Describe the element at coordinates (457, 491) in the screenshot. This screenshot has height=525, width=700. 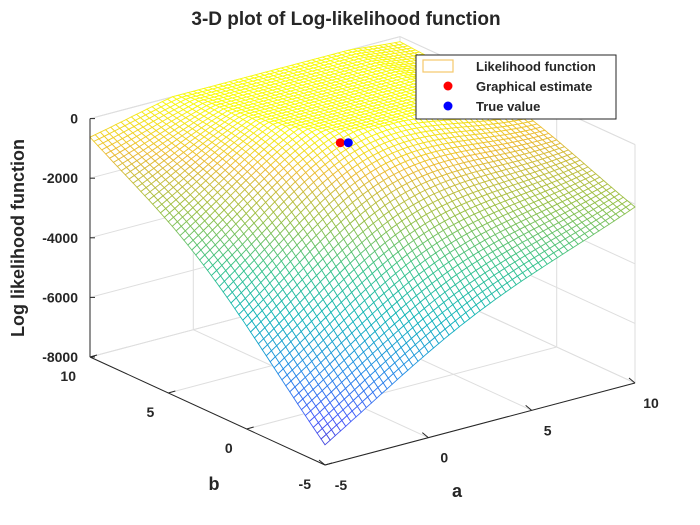
I see `x-axis-label: a` at that location.